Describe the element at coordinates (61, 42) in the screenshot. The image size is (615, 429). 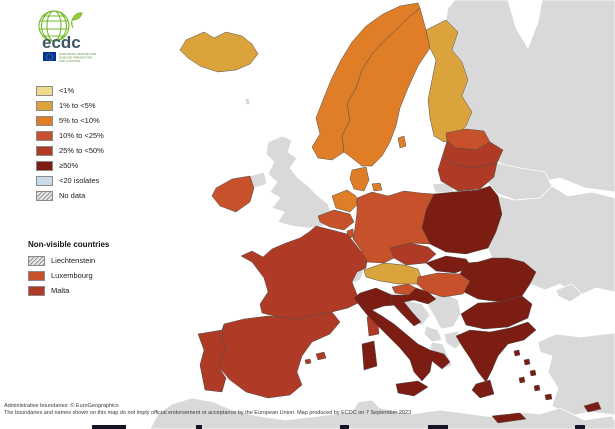
I see `ecdc-wordmark: ecdc` at that location.